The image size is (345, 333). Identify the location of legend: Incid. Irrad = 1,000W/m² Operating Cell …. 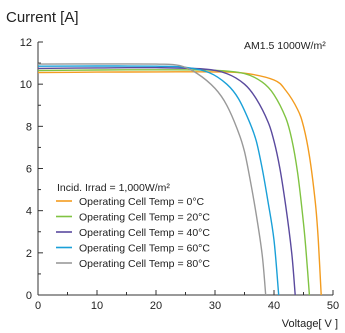
(133, 226).